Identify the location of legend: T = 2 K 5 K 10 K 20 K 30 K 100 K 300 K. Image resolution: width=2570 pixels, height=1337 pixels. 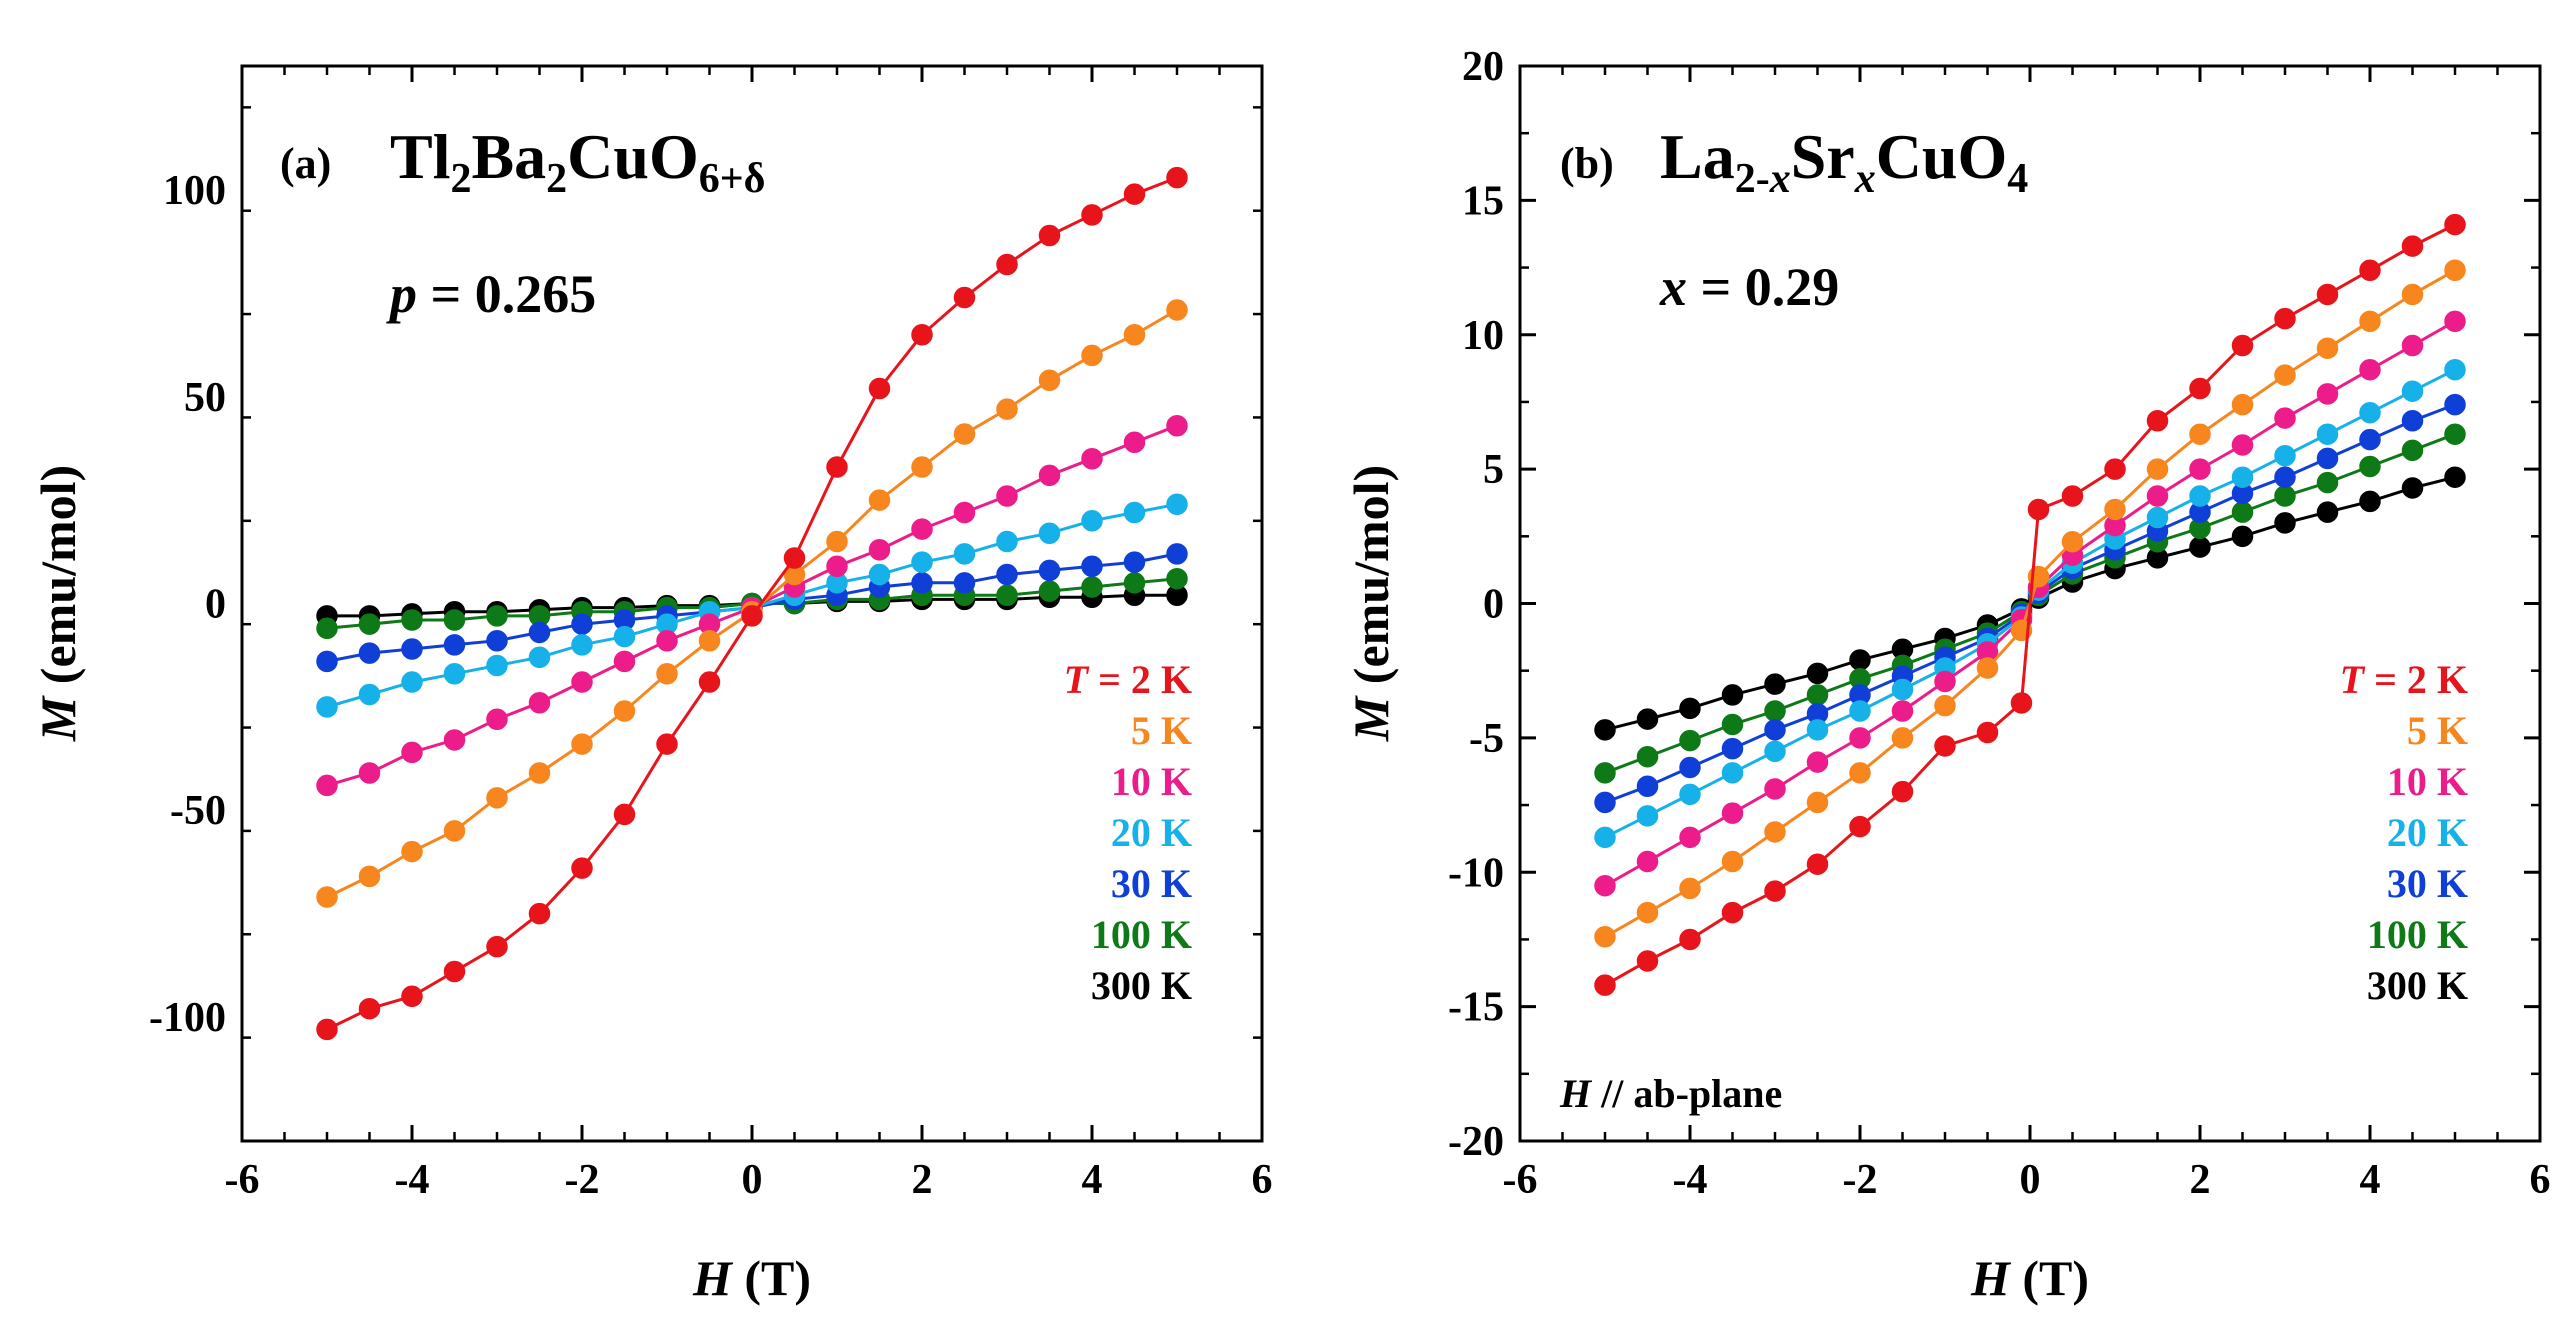
(1128, 832).